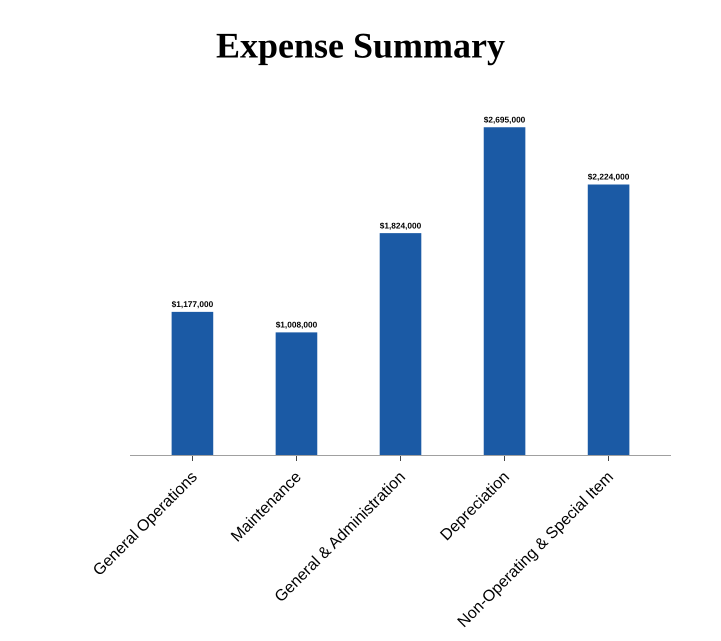 The width and height of the screenshot is (721, 641). Describe the element at coordinates (297, 325) in the screenshot. I see `data-label: $1,008,000` at that location.